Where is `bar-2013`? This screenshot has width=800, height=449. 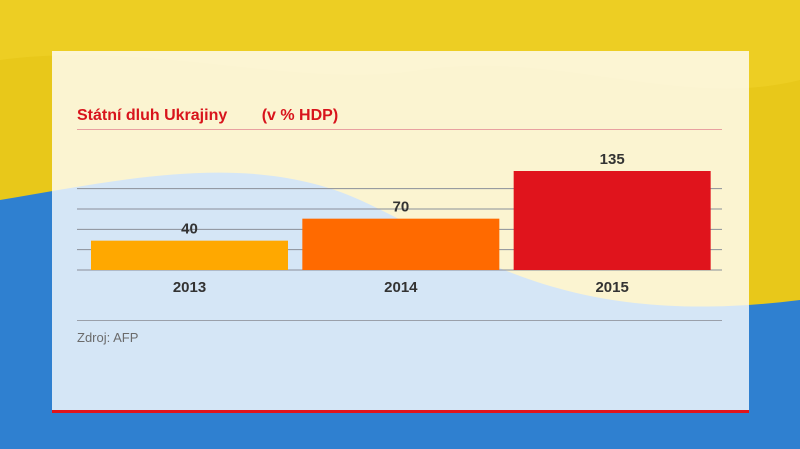 bar-2013 is located at coordinates (189, 255).